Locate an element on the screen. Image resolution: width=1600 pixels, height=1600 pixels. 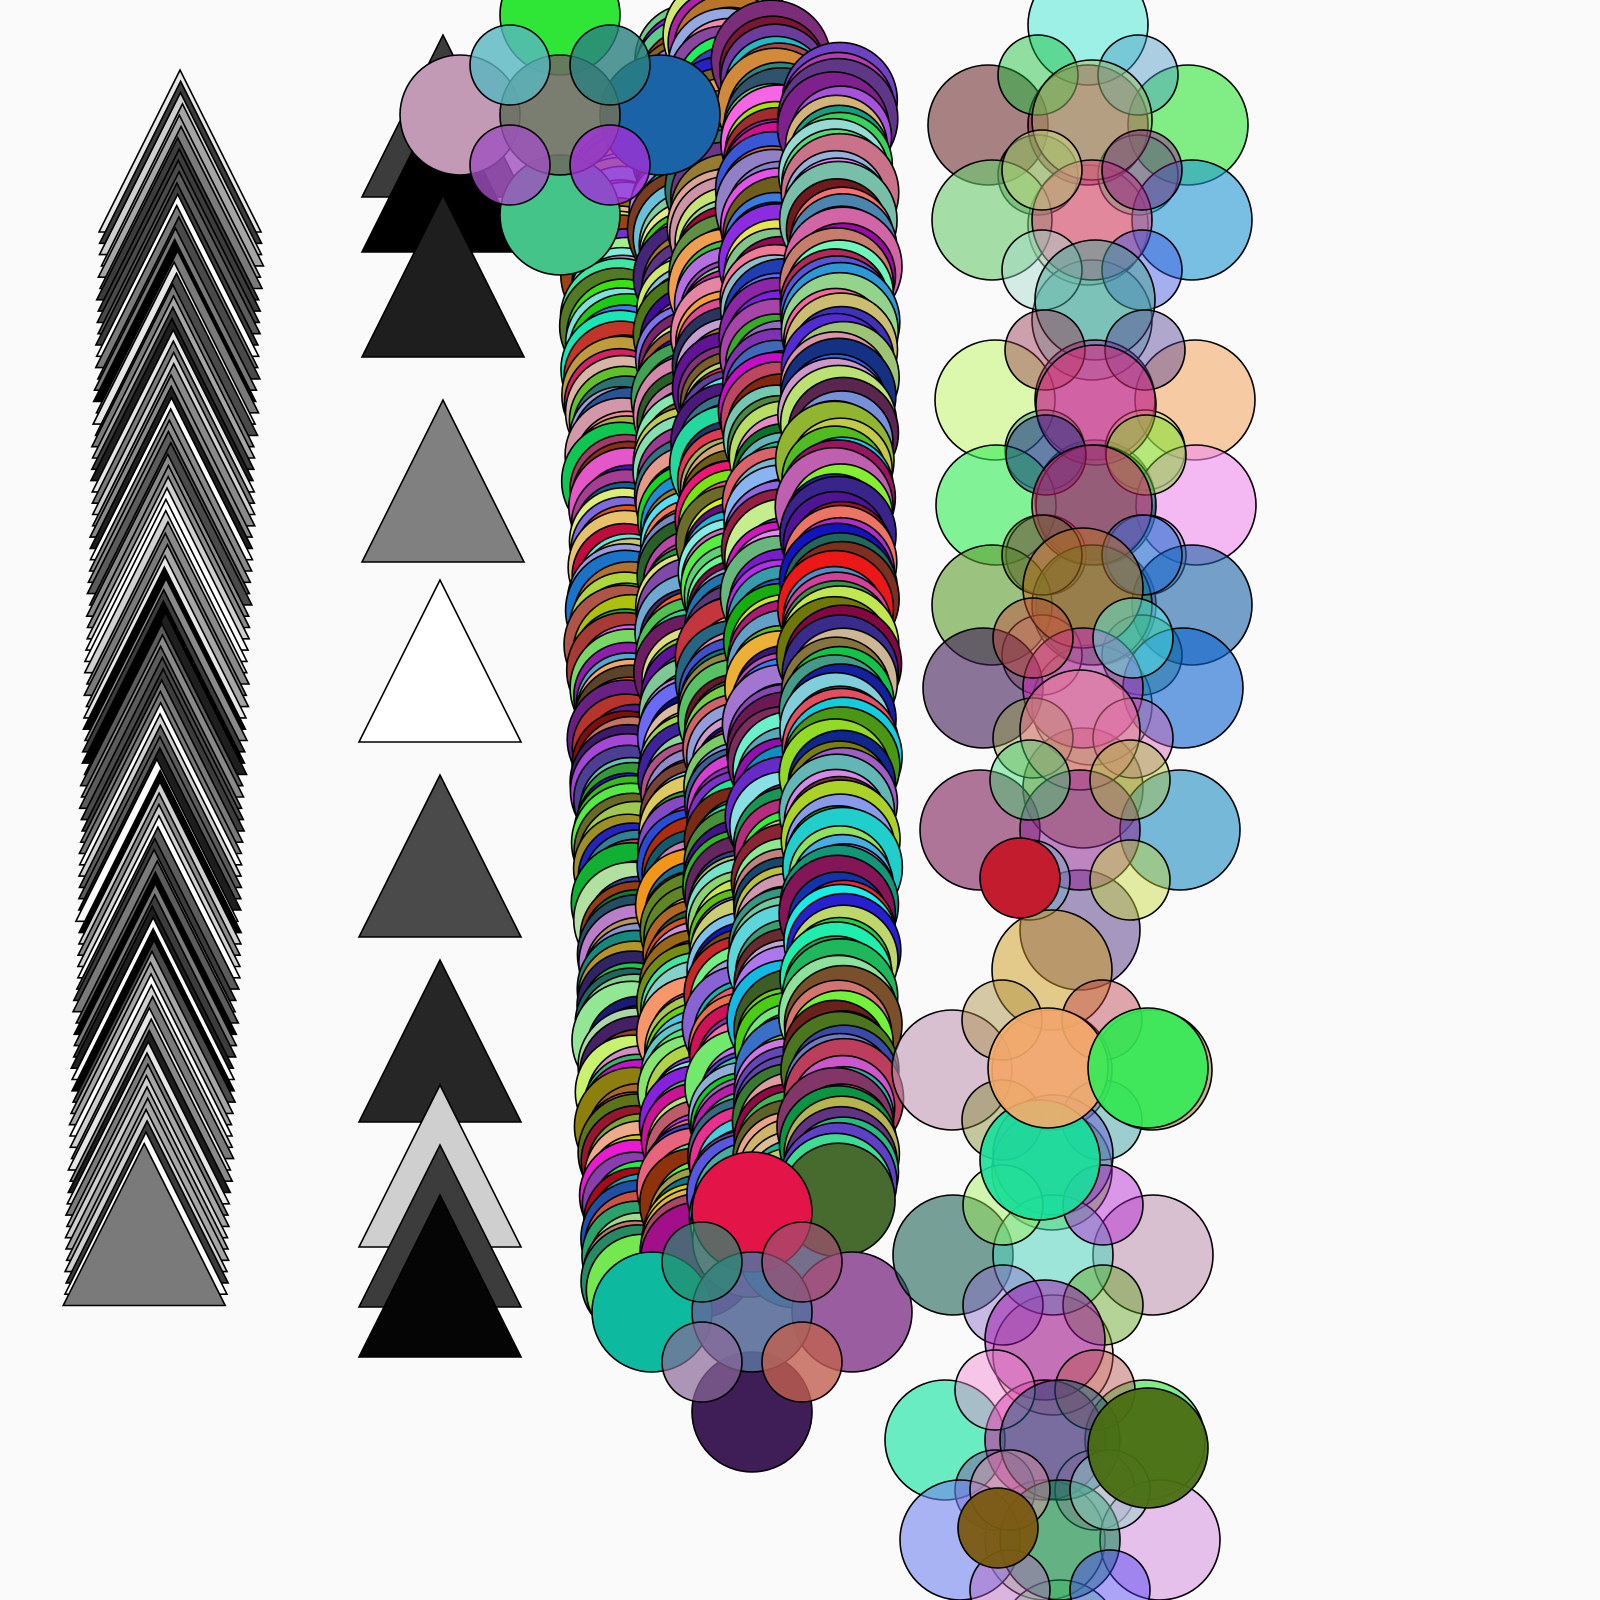
stacked-gray-triangles is located at coordinates (163, 687).